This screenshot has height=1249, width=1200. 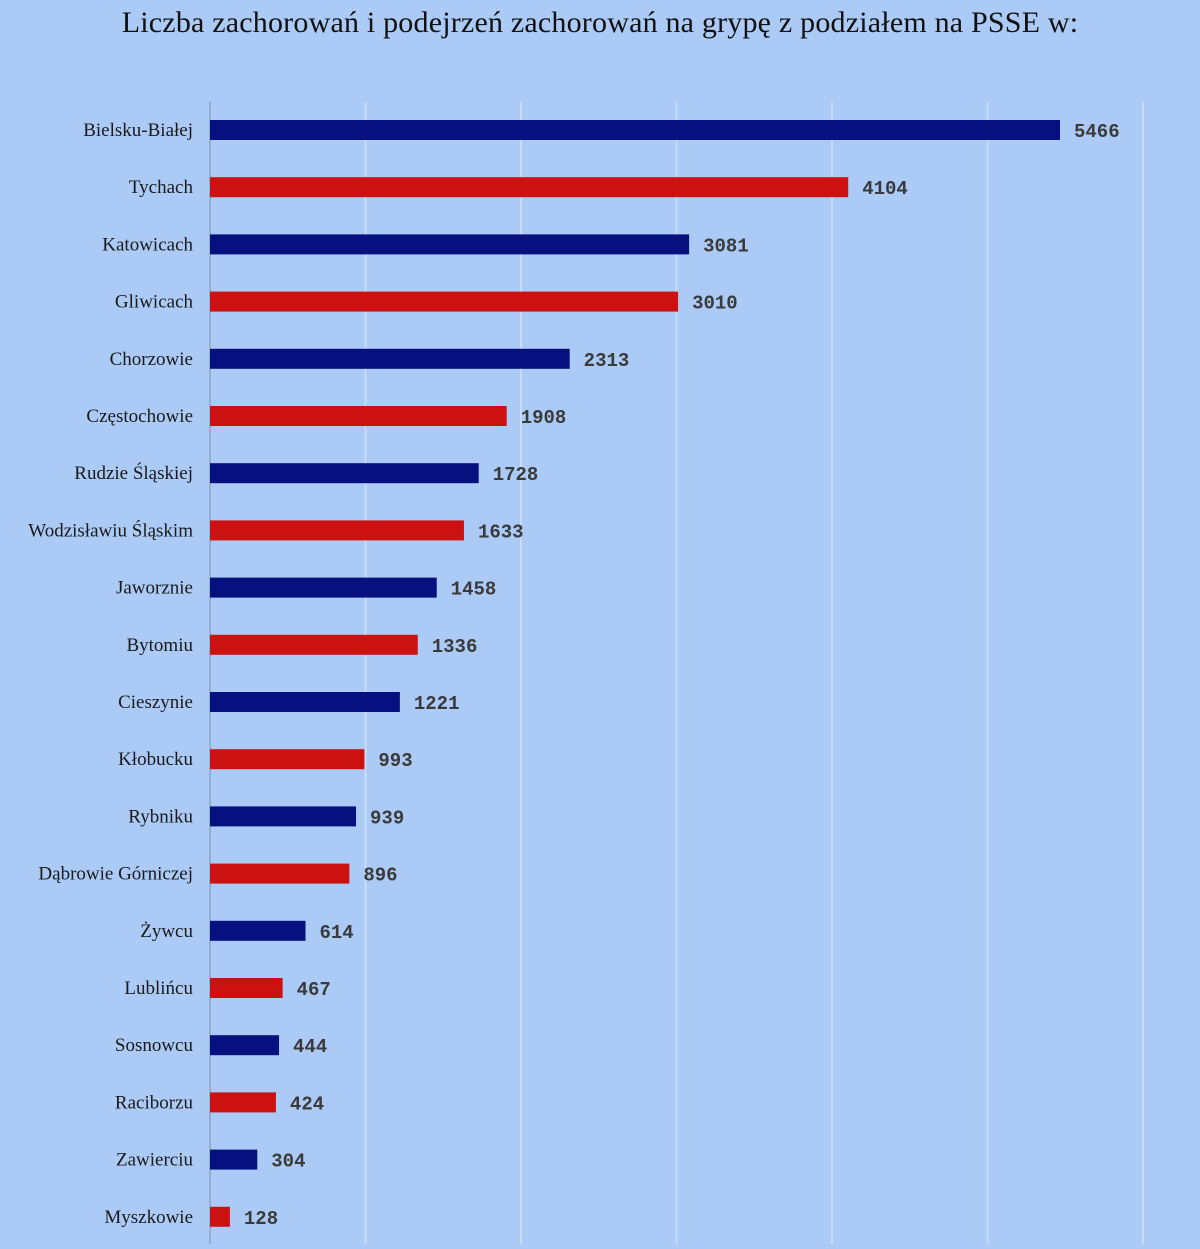 I want to click on data-label: 304, so click(x=288, y=1162).